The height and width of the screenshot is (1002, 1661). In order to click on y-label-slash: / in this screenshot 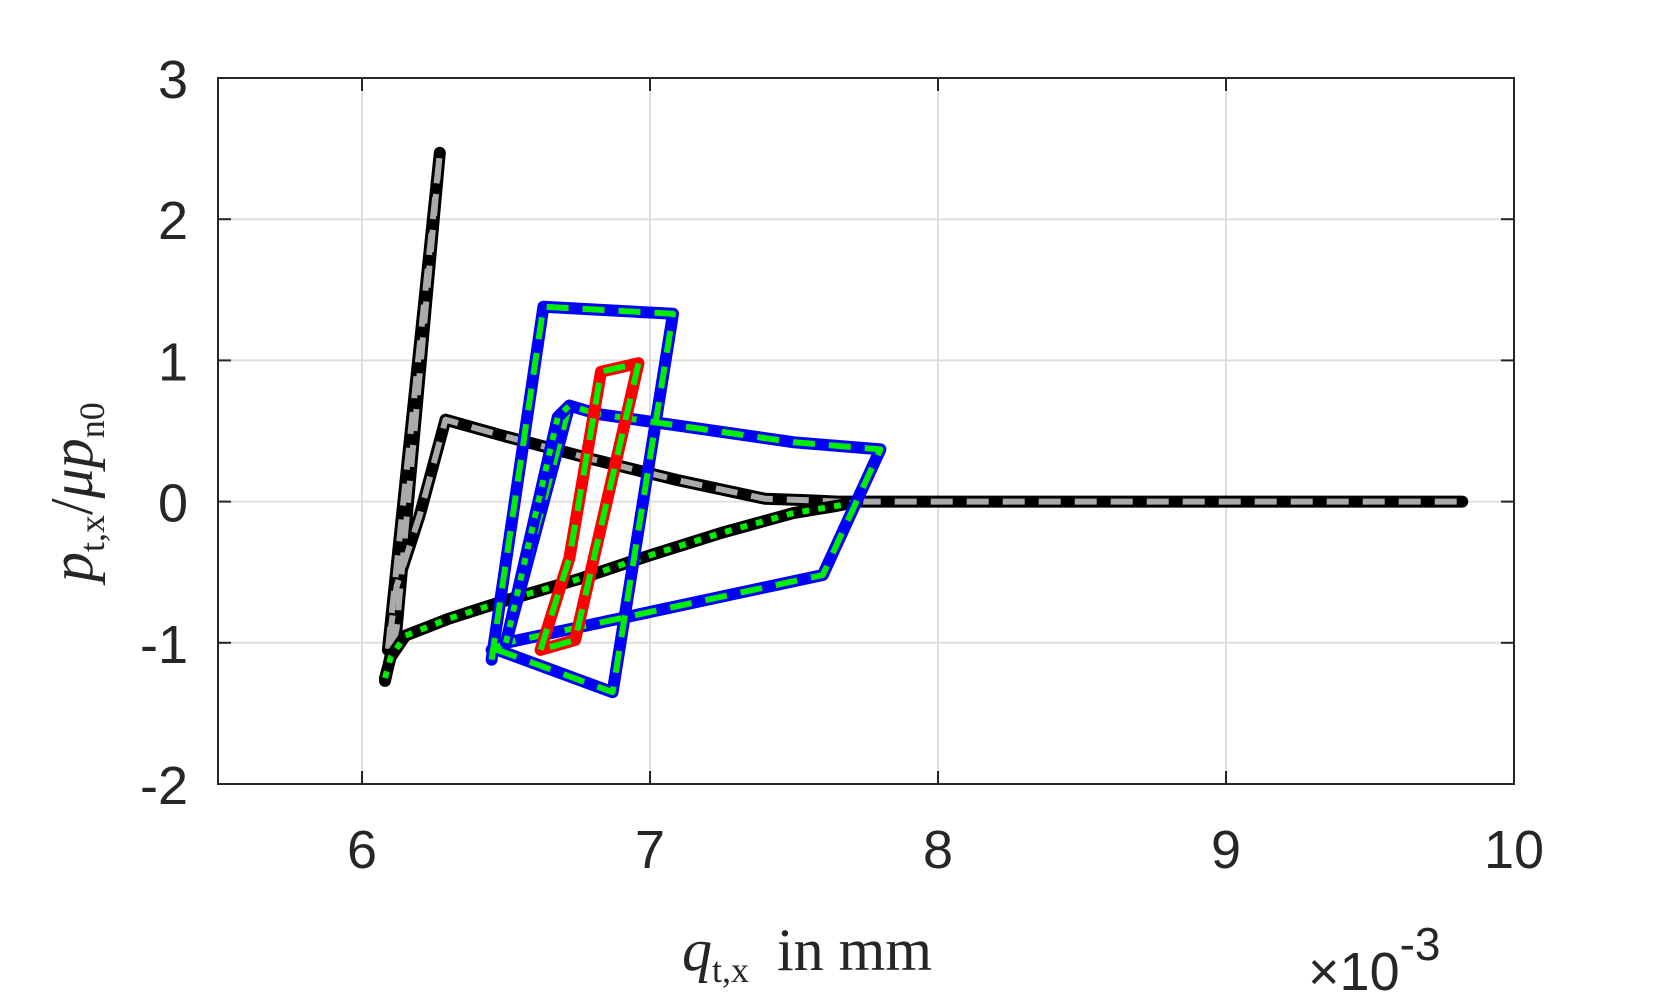, I will do `click(72, 506)`.